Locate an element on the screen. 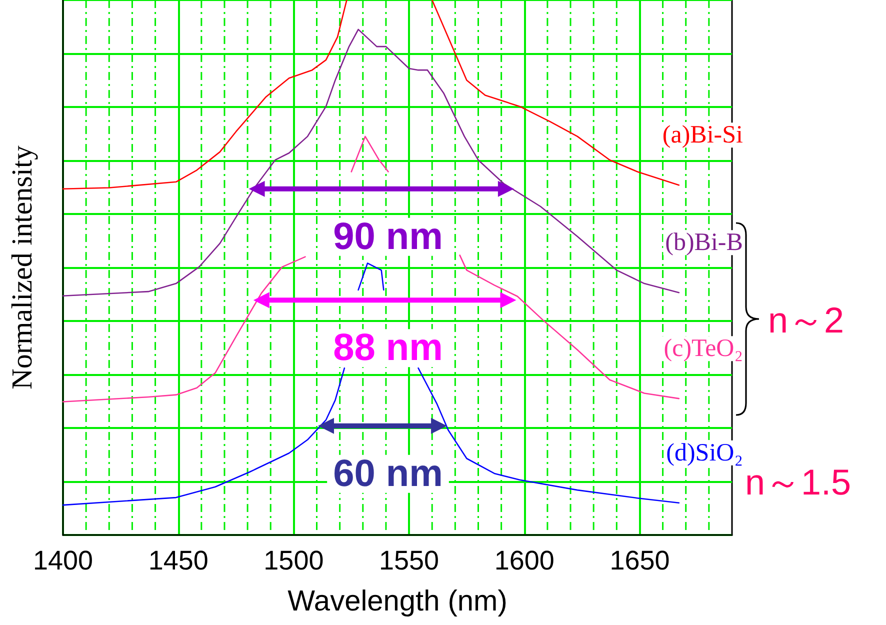 The image size is (886, 625). x-tick-label: 1600 is located at coordinates (524, 561).